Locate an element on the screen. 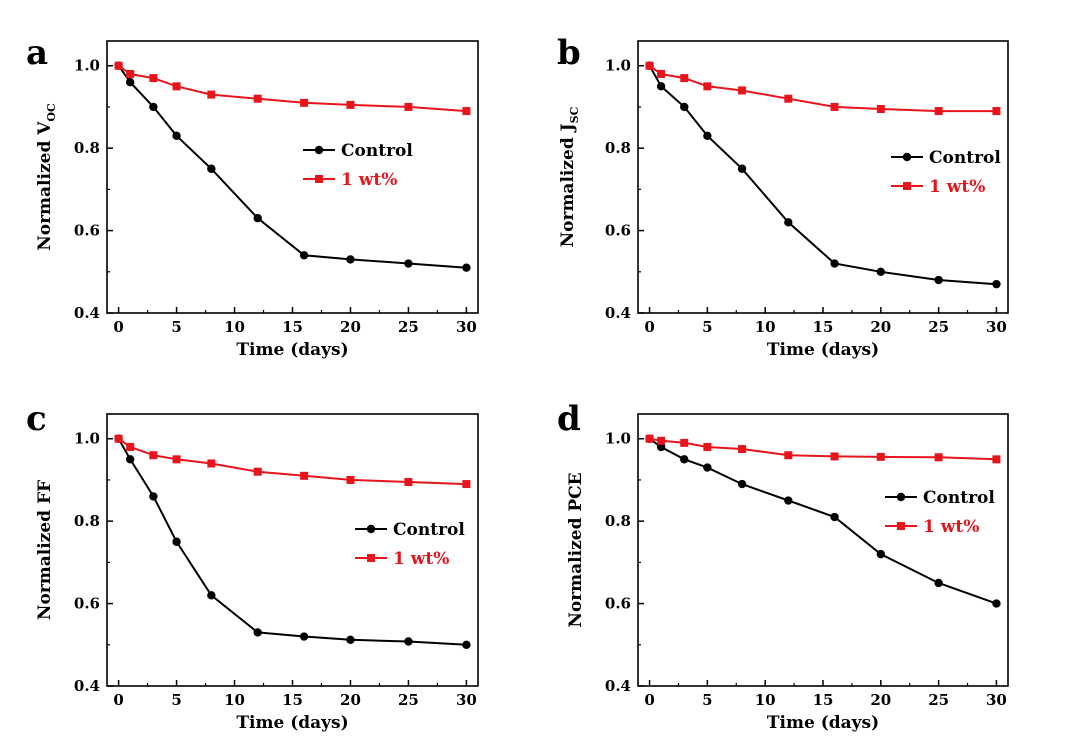 This screenshot has width=1080, height=746. y-axis-label: Normalized FF is located at coordinates (45, 550).